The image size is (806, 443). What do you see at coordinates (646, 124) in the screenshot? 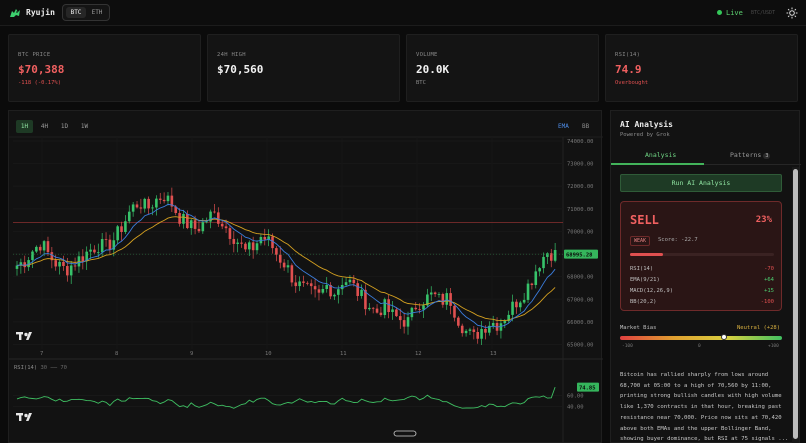
I see `ai-title: AI Analysis` at bounding box center [646, 124].